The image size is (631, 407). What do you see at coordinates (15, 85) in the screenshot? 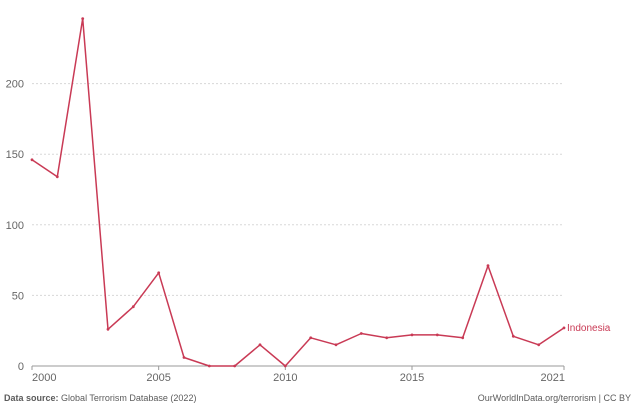
I see `y-tick-label: 200` at bounding box center [15, 85].